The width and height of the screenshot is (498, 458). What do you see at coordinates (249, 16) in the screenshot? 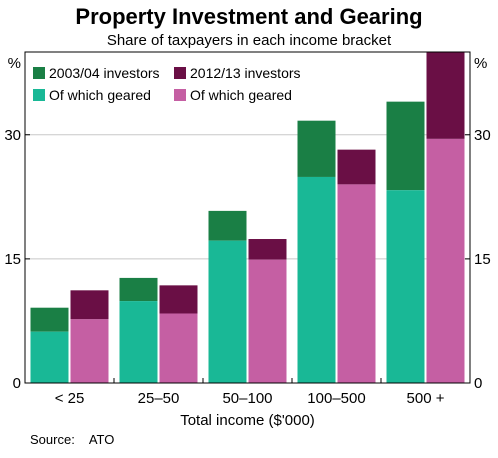
I see `chart-title: Property Investment and Gearing` at bounding box center [249, 16].